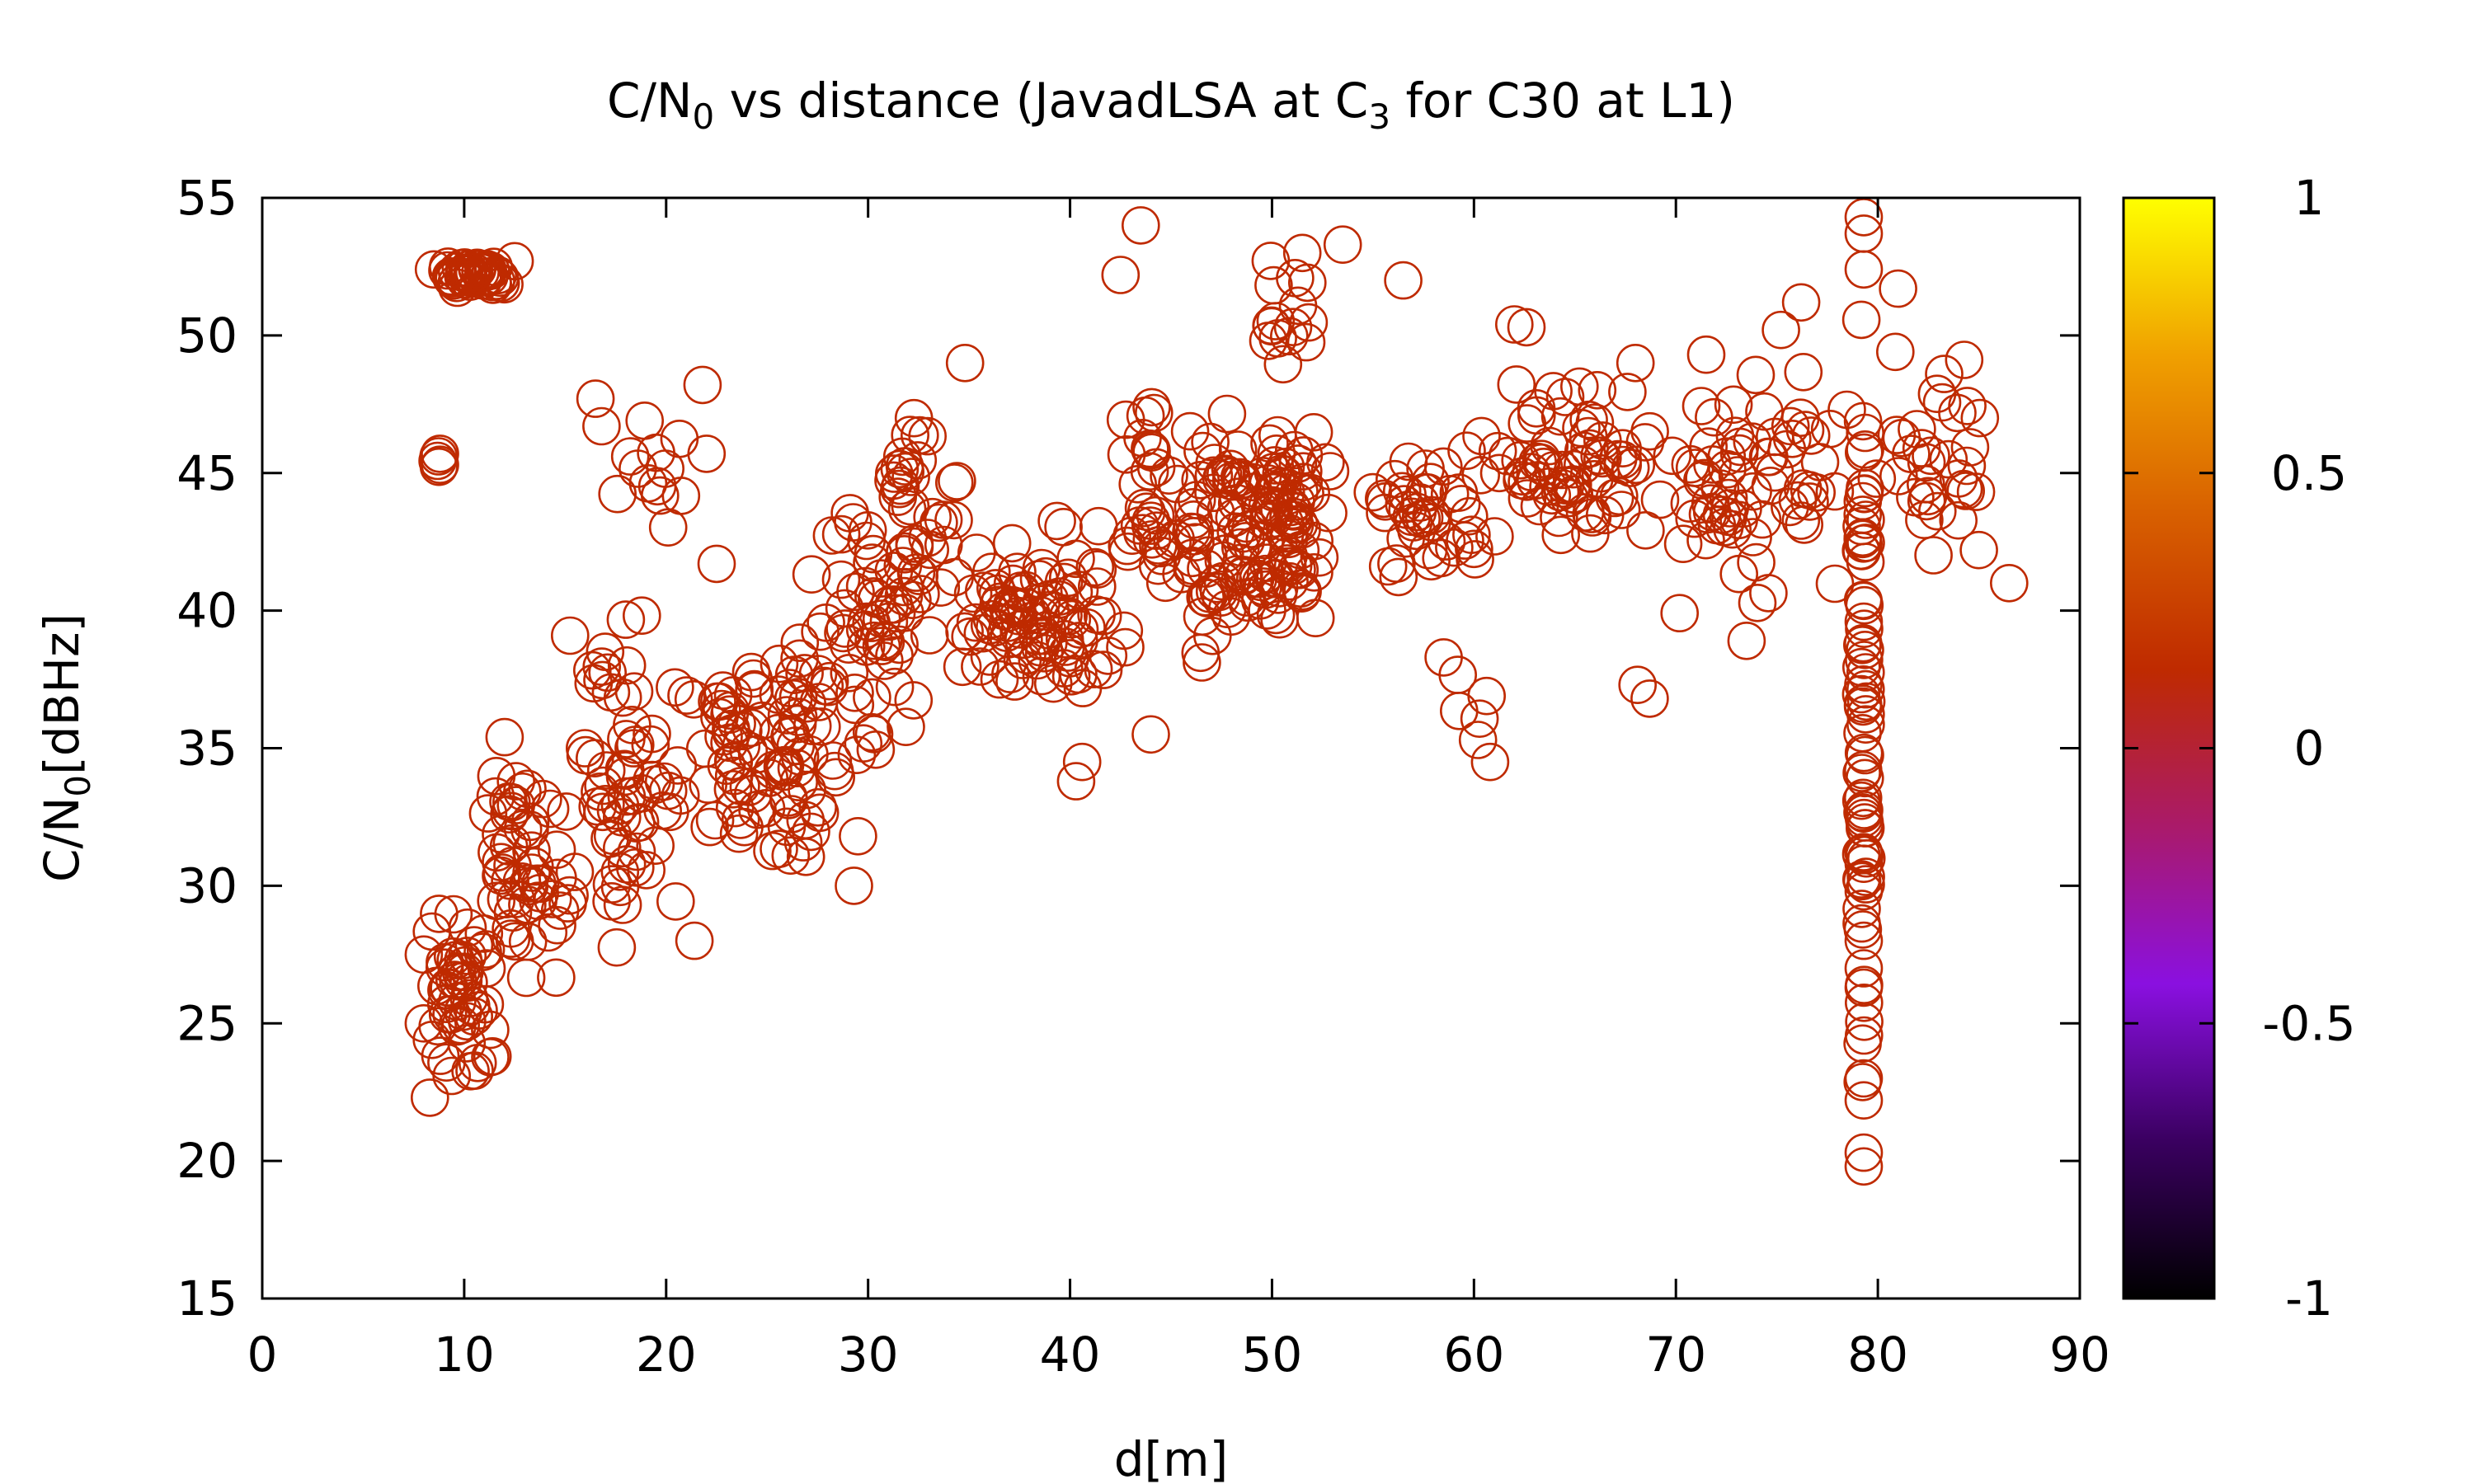 The width and height of the screenshot is (2474, 1484). Describe the element at coordinates (464, 1355) in the screenshot. I see `x-tick-label: 10` at that location.